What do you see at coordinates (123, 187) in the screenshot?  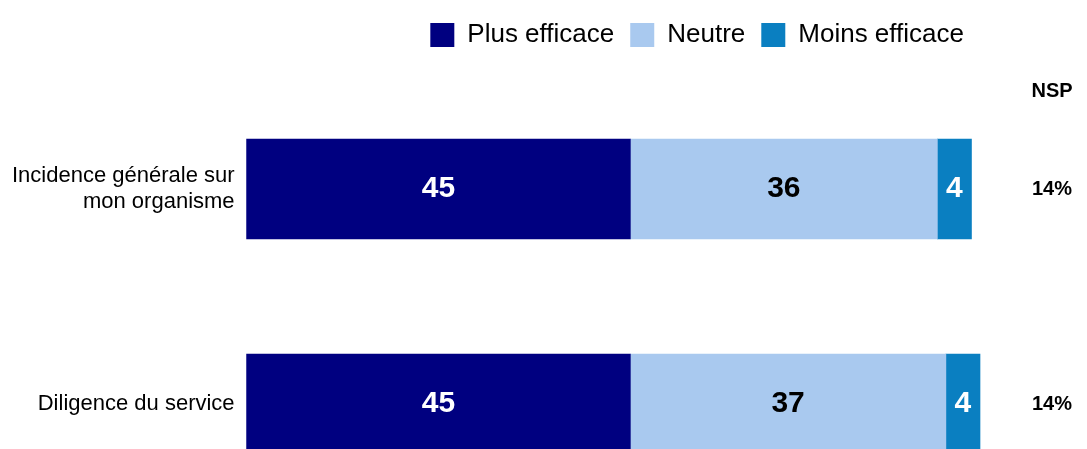 I see `y-tick-label: Incidence générale sur mon organisme` at bounding box center [123, 187].